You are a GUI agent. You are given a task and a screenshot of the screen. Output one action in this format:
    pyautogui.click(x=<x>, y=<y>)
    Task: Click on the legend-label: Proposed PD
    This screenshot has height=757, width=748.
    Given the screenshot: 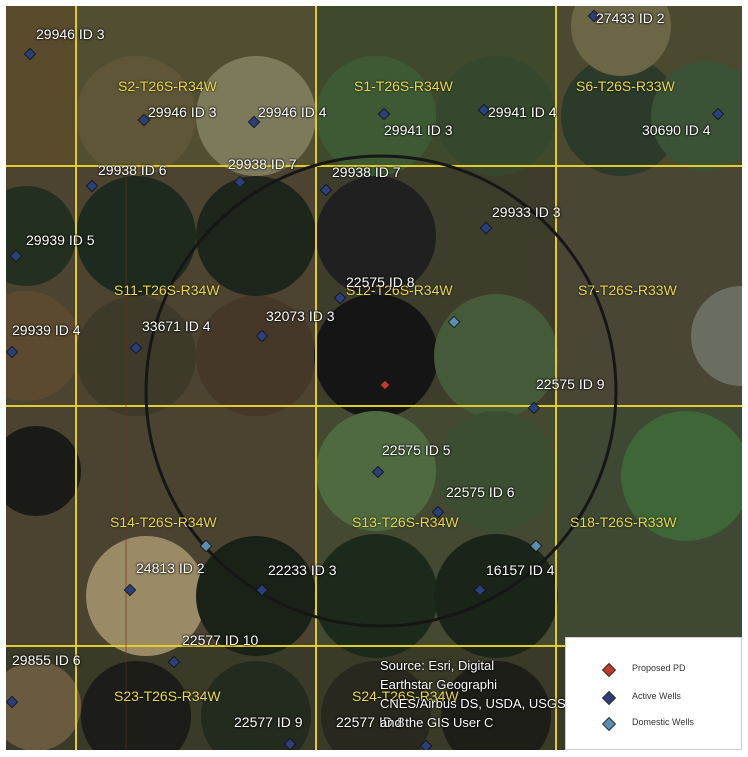 What is the action you would take?
    pyautogui.click(x=659, y=668)
    